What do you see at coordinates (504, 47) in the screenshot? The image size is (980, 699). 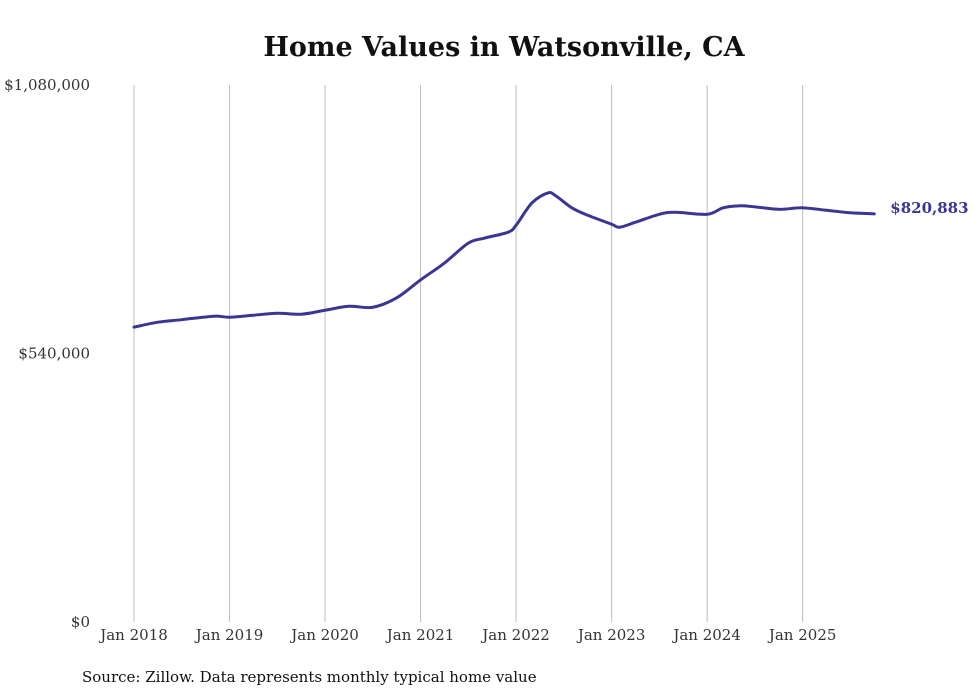 I see `chart-title: Home Values in Watsonville, CA` at bounding box center [504, 47].